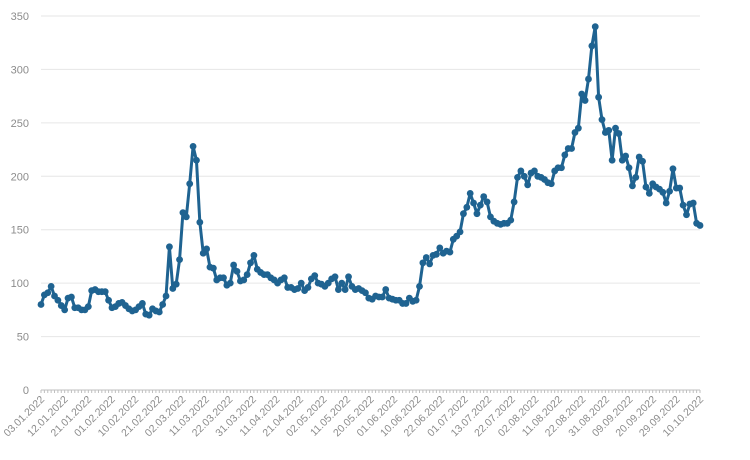 The height and width of the screenshot is (460, 750). Describe the element at coordinates (20, 124) in the screenshot. I see `y-tick-label: 250` at that location.